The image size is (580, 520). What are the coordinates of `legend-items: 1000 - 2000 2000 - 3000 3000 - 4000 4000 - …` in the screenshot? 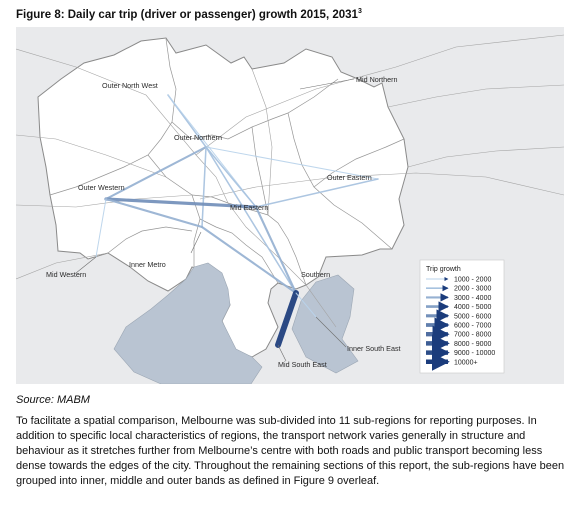 It's located at (460, 324).